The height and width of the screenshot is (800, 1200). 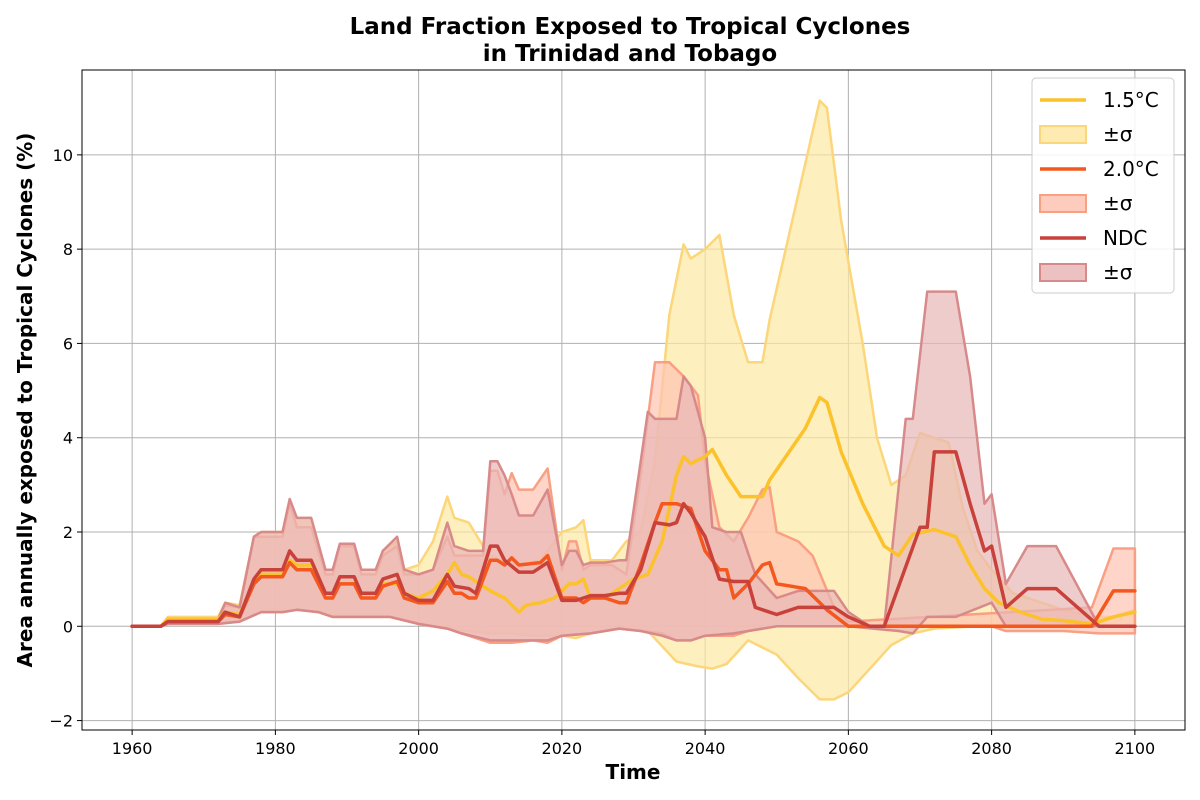 What do you see at coordinates (705, 748) in the screenshot?
I see `x-tick-label: 2040` at bounding box center [705, 748].